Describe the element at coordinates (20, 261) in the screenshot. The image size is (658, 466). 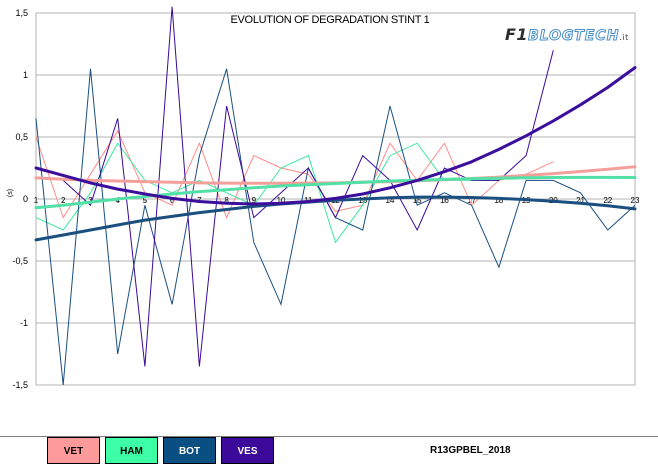
I see `y-tick-label: -0,5` at that location.